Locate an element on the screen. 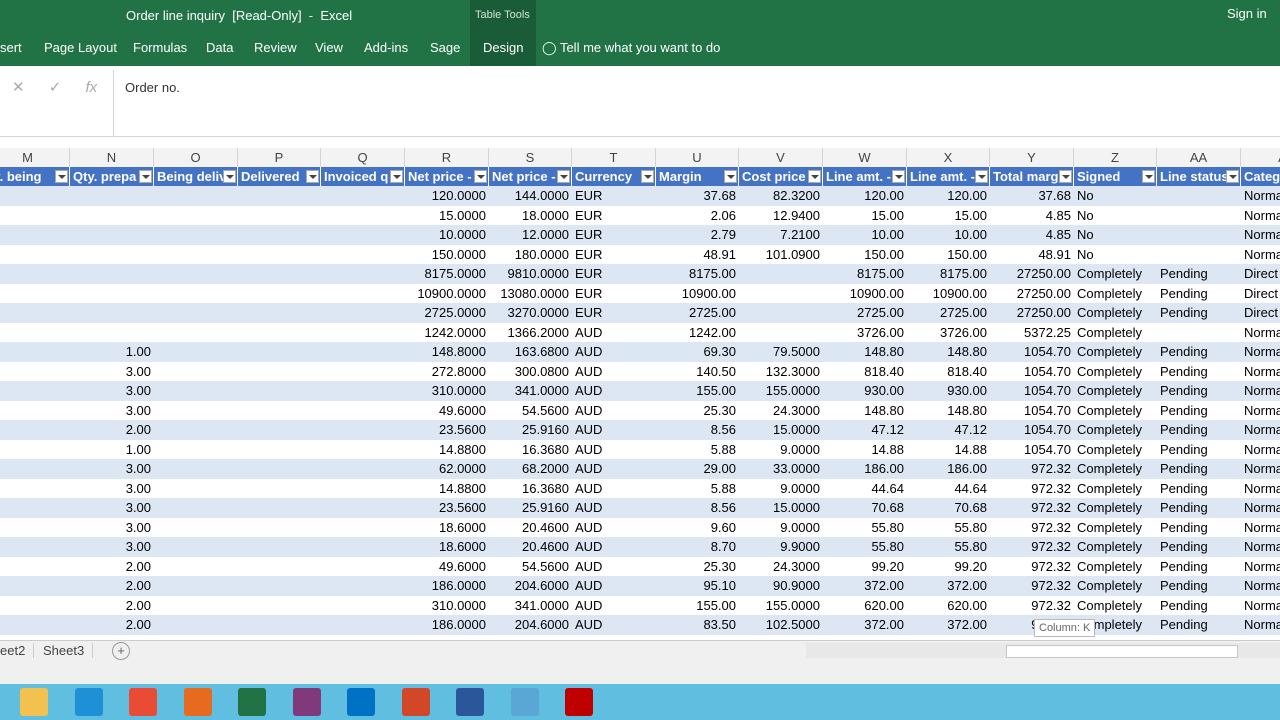 The width and height of the screenshot is (1280, 720). ribbon-tab: Formulas is located at coordinates (160, 47).